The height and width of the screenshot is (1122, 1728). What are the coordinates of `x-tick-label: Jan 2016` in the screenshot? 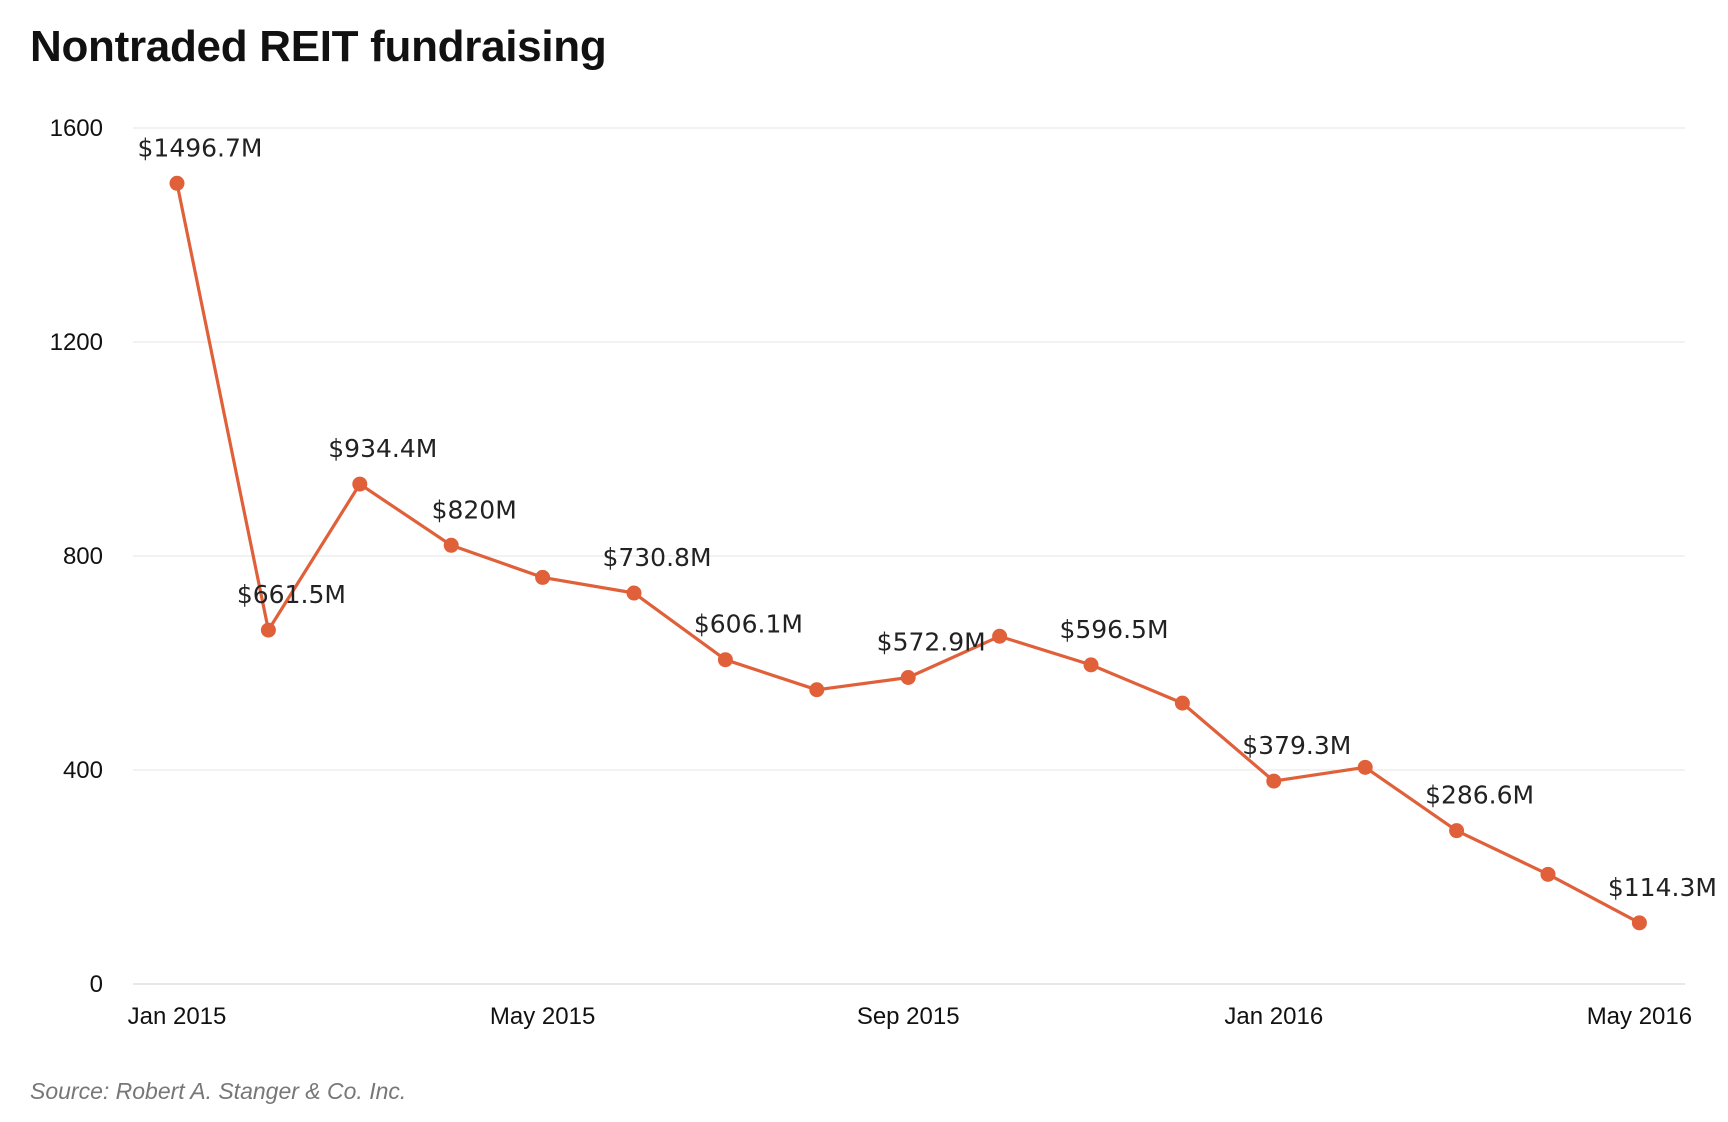 It's located at (1273, 1016).